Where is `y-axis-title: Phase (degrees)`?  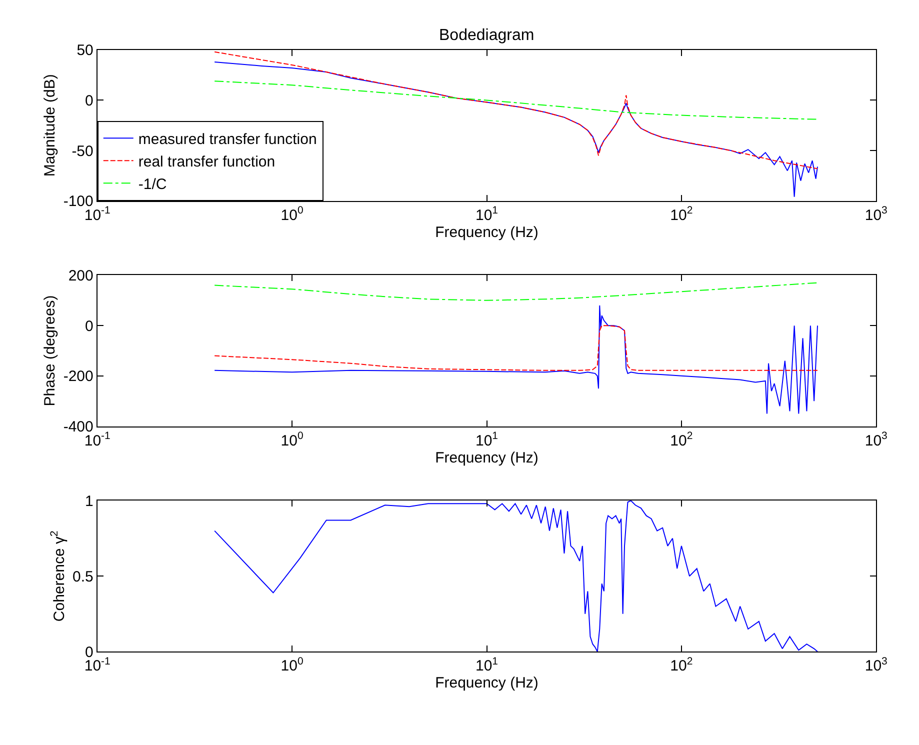 y-axis-title: Phase (degrees) is located at coordinates (50, 350).